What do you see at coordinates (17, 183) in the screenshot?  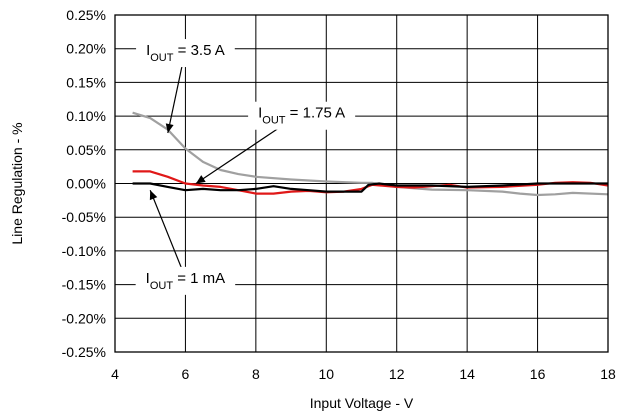 I see `y-axis-label: Line Regulation - %` at bounding box center [17, 183].